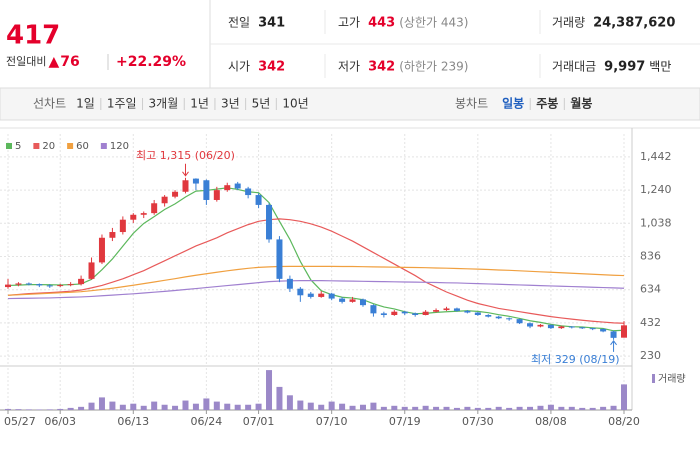 The height and width of the screenshot is (454, 700). Describe the element at coordinates (551, 421) in the screenshot. I see `x-tick-label: 08/08` at that location.